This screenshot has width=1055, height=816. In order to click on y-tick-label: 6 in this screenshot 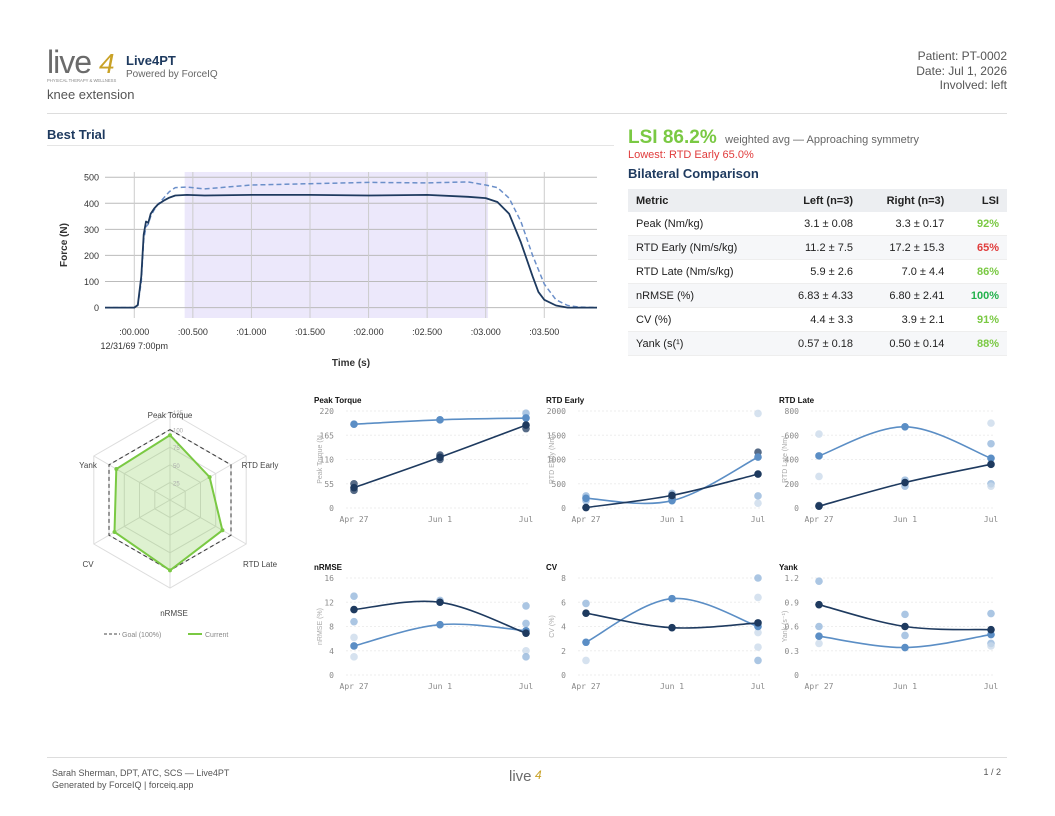, I will do `click(563, 602)`.